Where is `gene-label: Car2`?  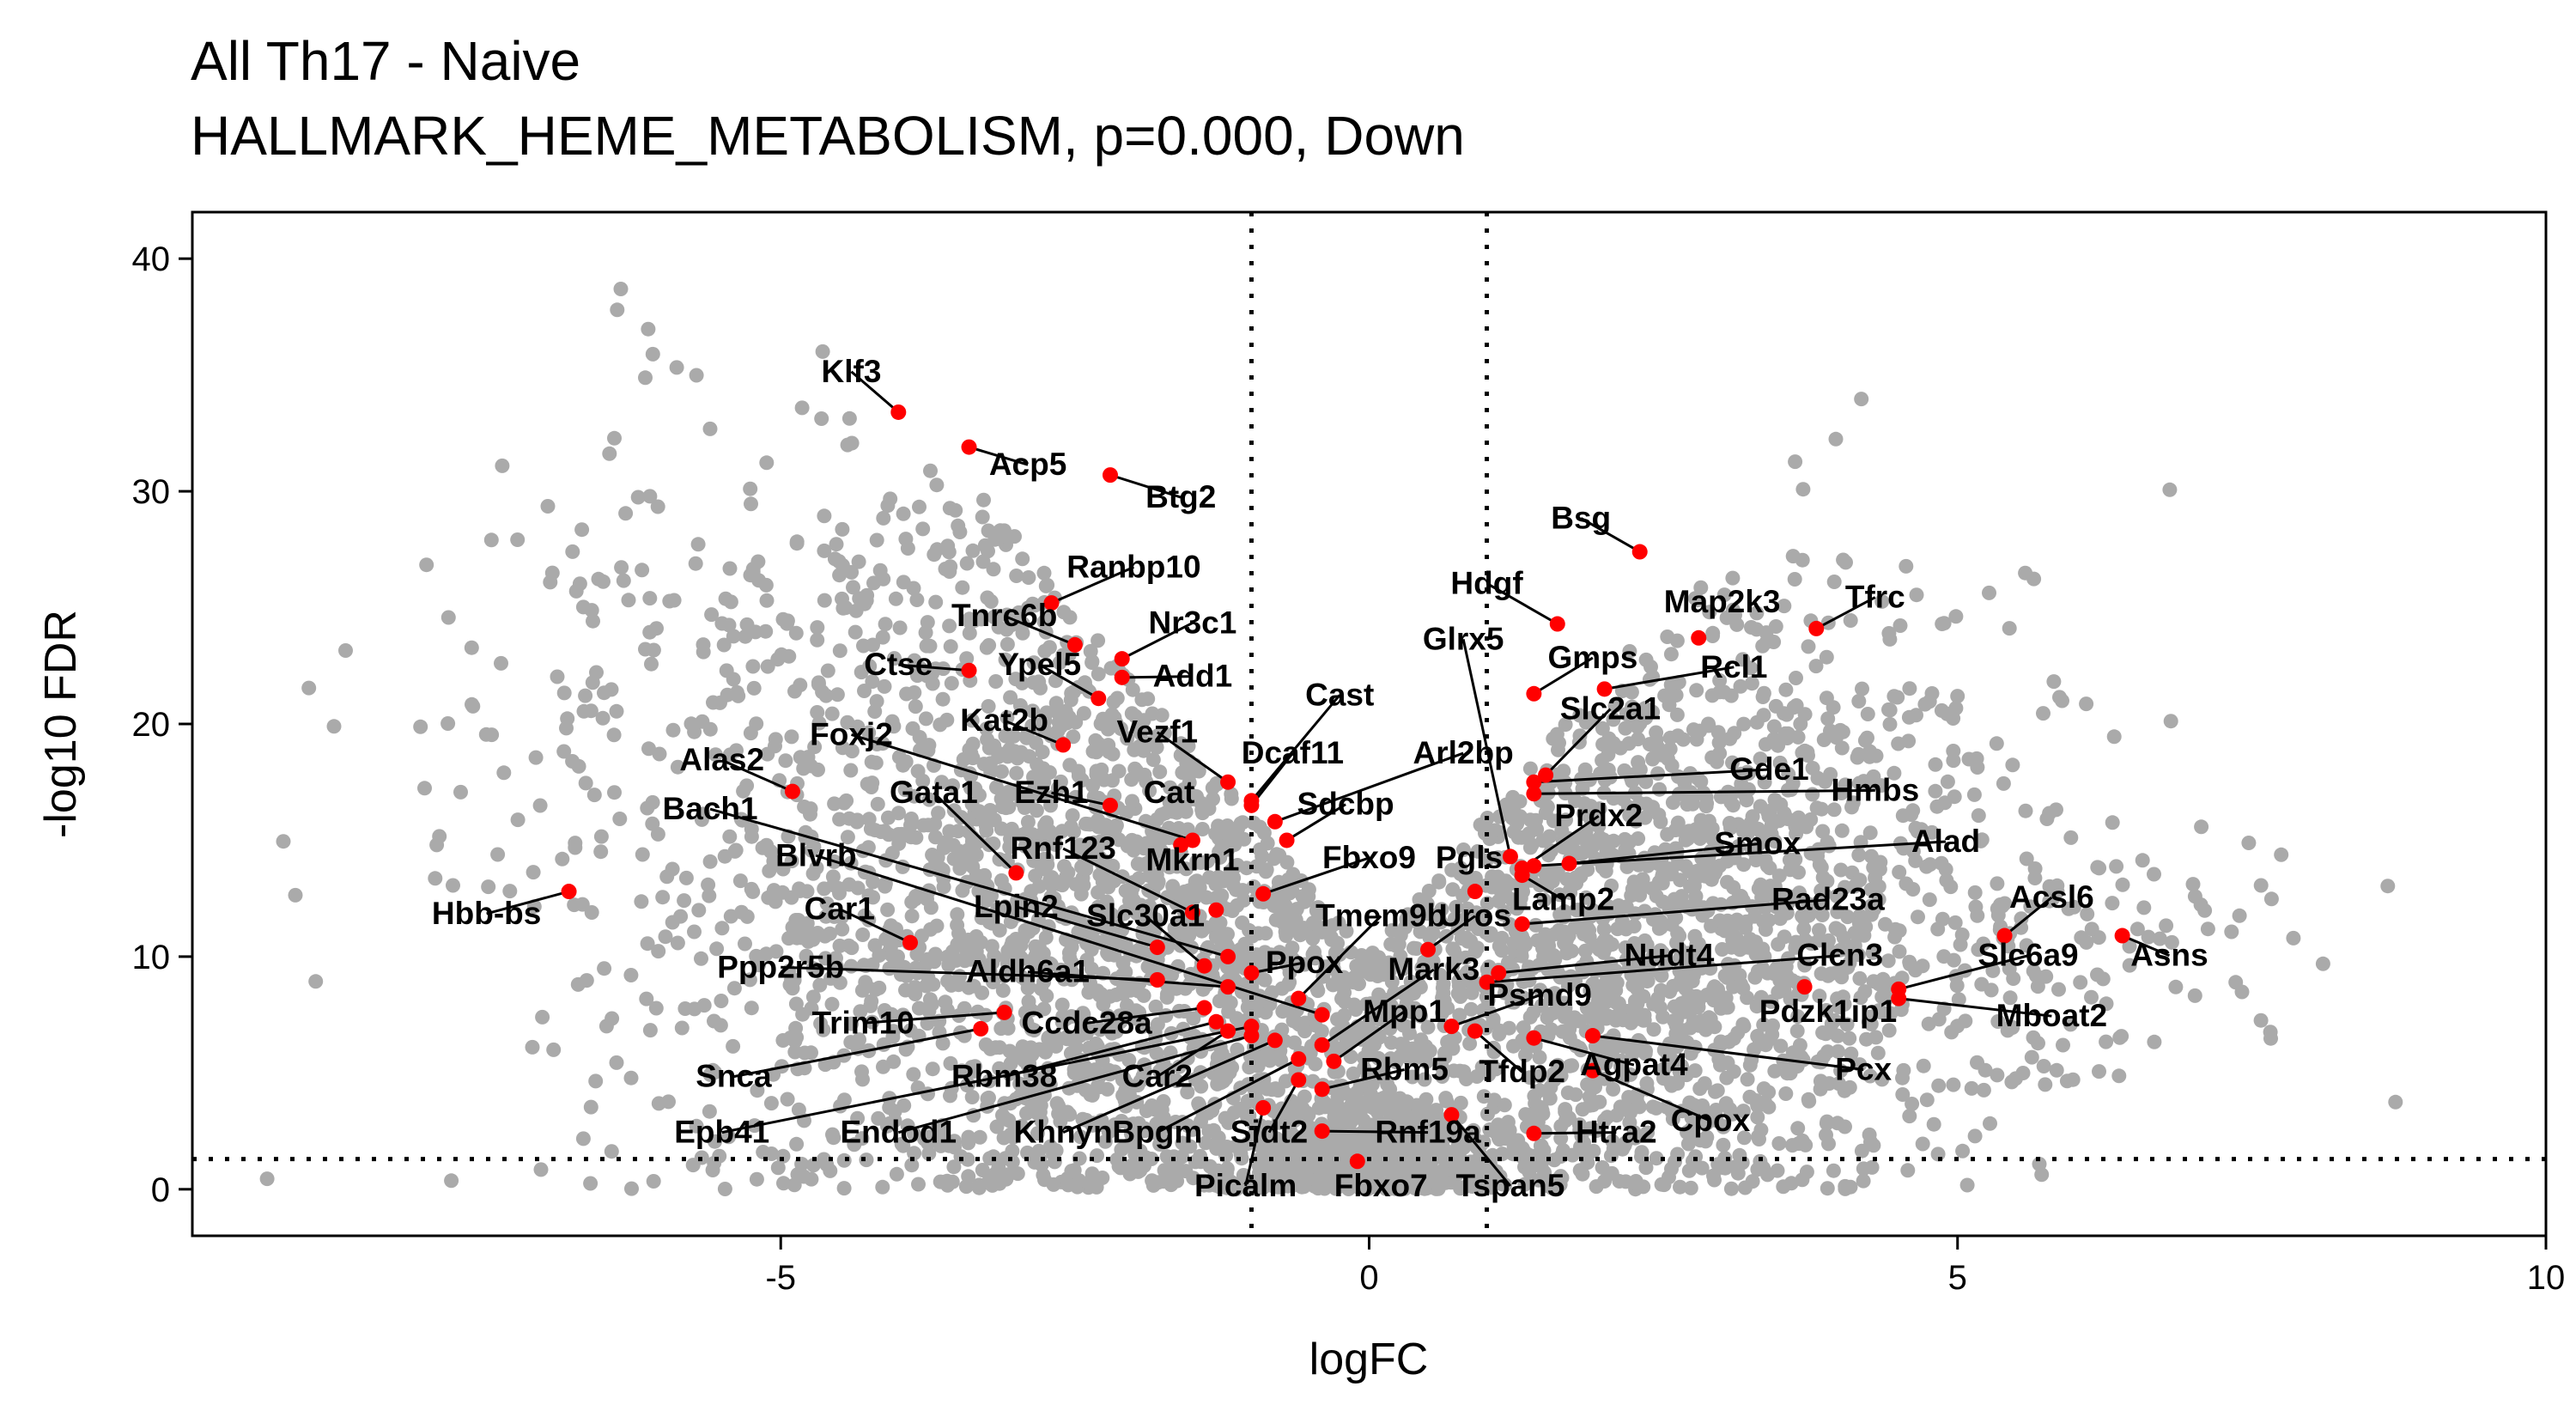 gene-label: Car2 is located at coordinates (1158, 1076).